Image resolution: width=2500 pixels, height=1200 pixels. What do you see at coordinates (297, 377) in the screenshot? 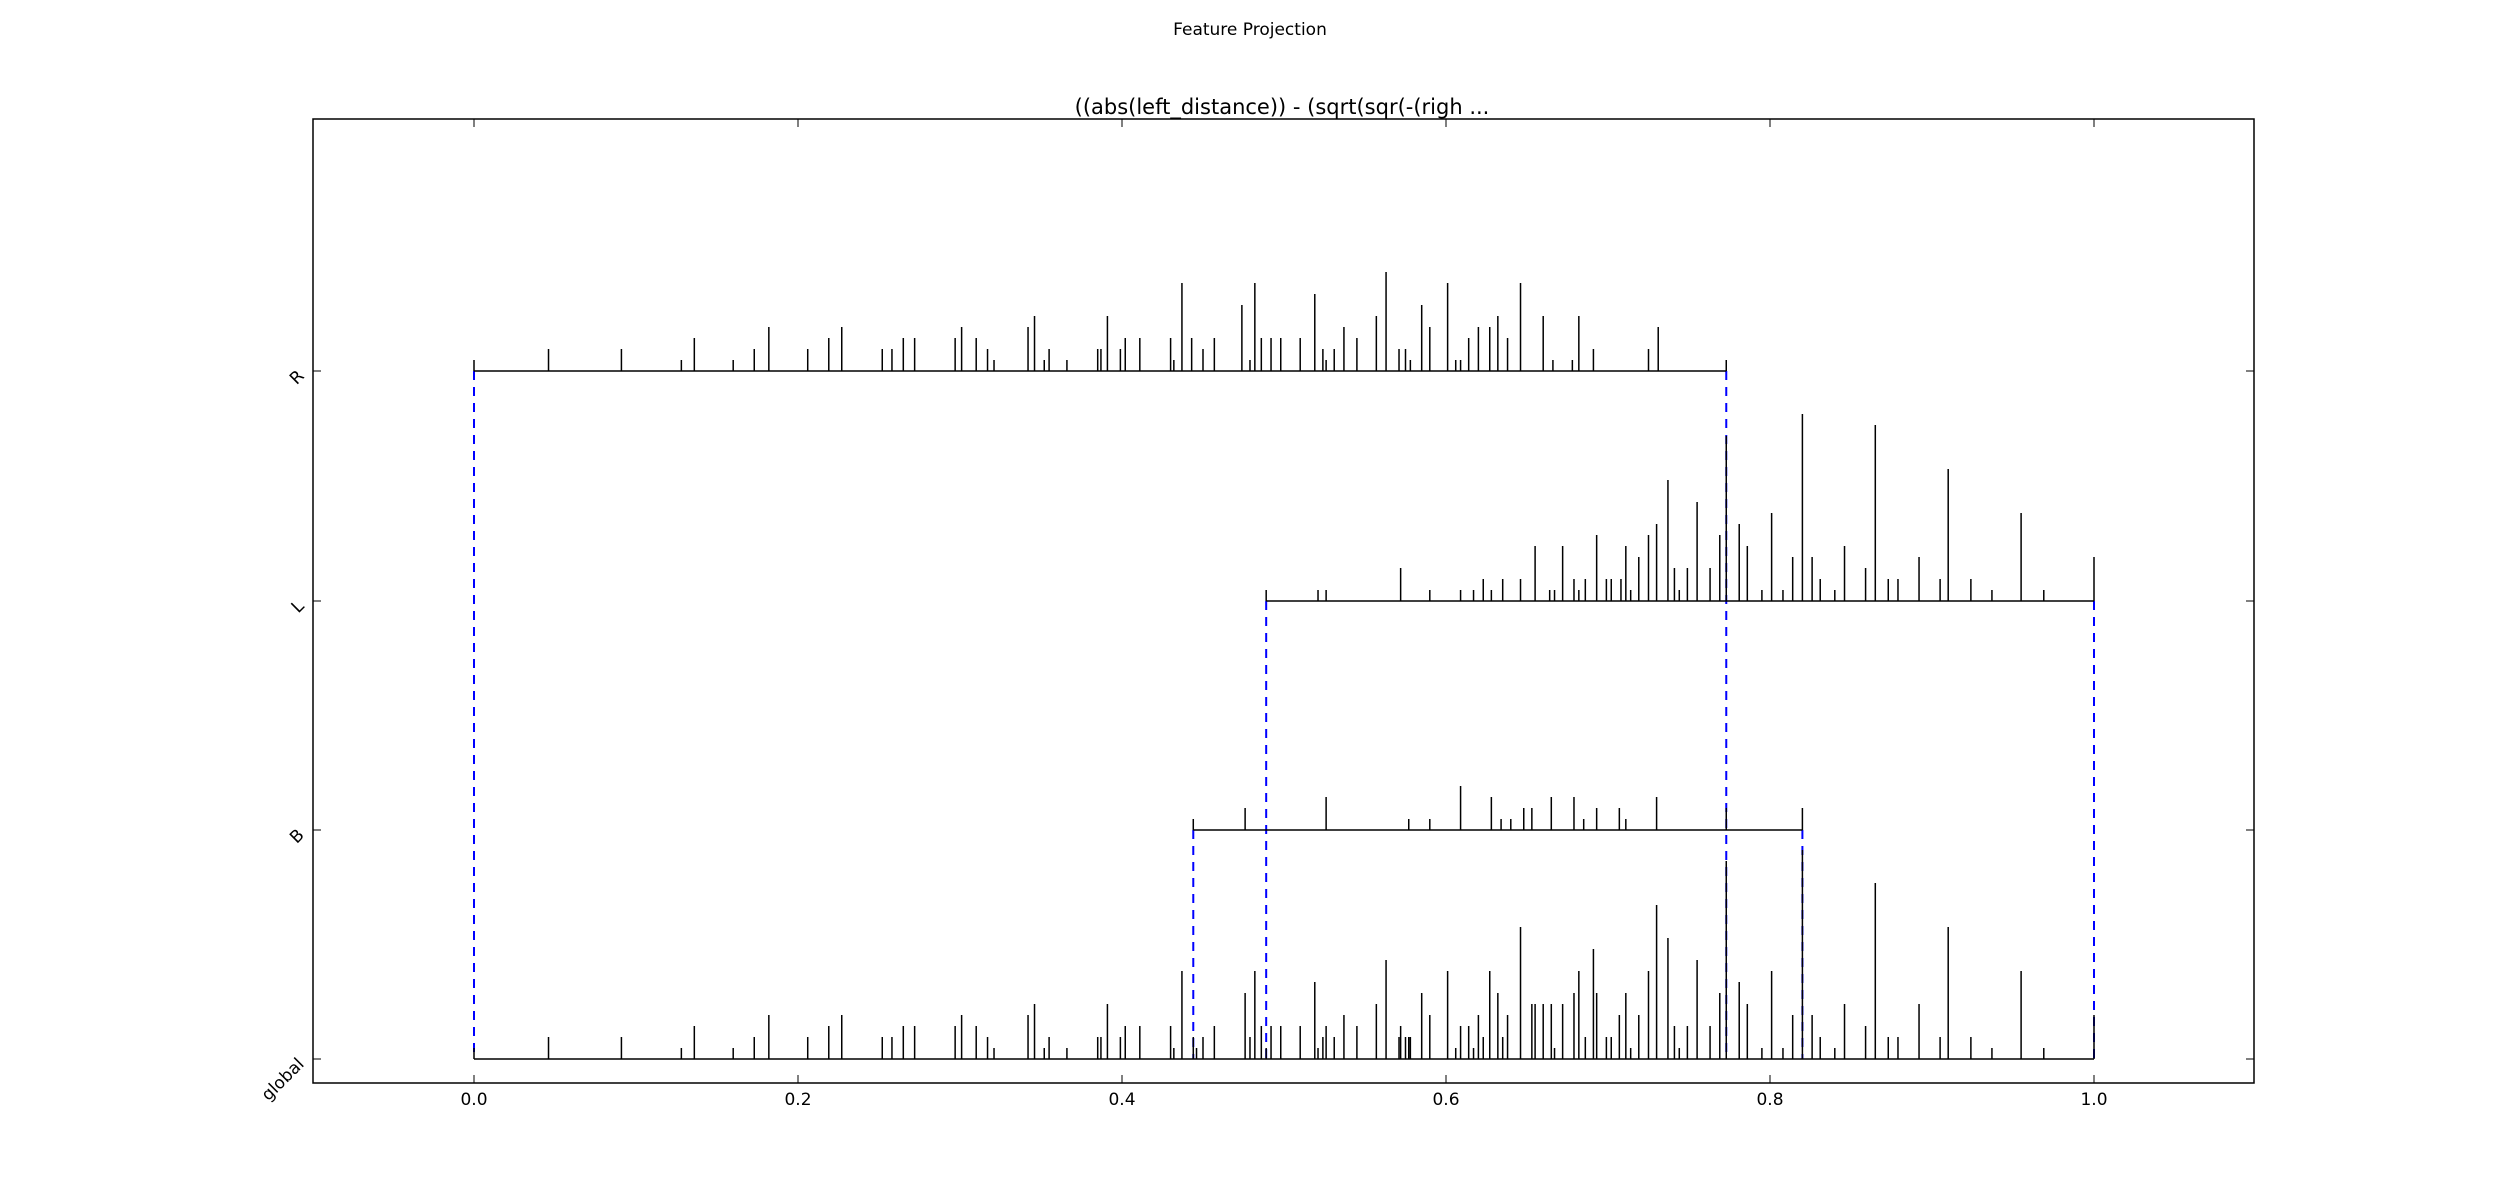
I see `ytick-label-R: R` at bounding box center [297, 377].